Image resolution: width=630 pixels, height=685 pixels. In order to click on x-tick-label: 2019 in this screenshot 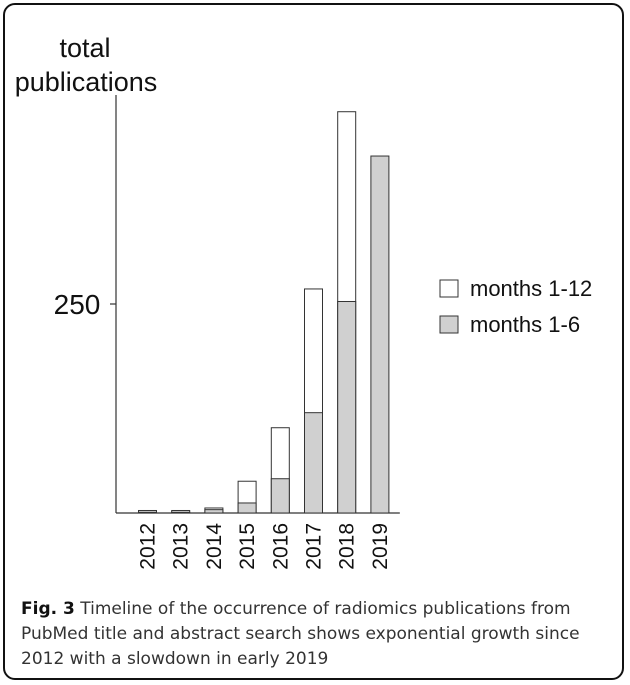, I will do `click(380, 546)`.